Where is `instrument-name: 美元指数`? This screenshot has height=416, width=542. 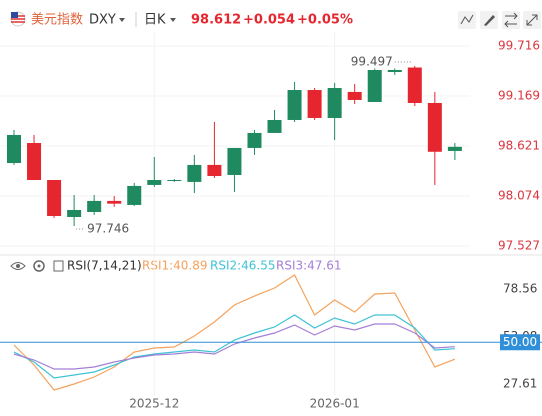
instrument-name: 美元指数 is located at coordinates (57, 20).